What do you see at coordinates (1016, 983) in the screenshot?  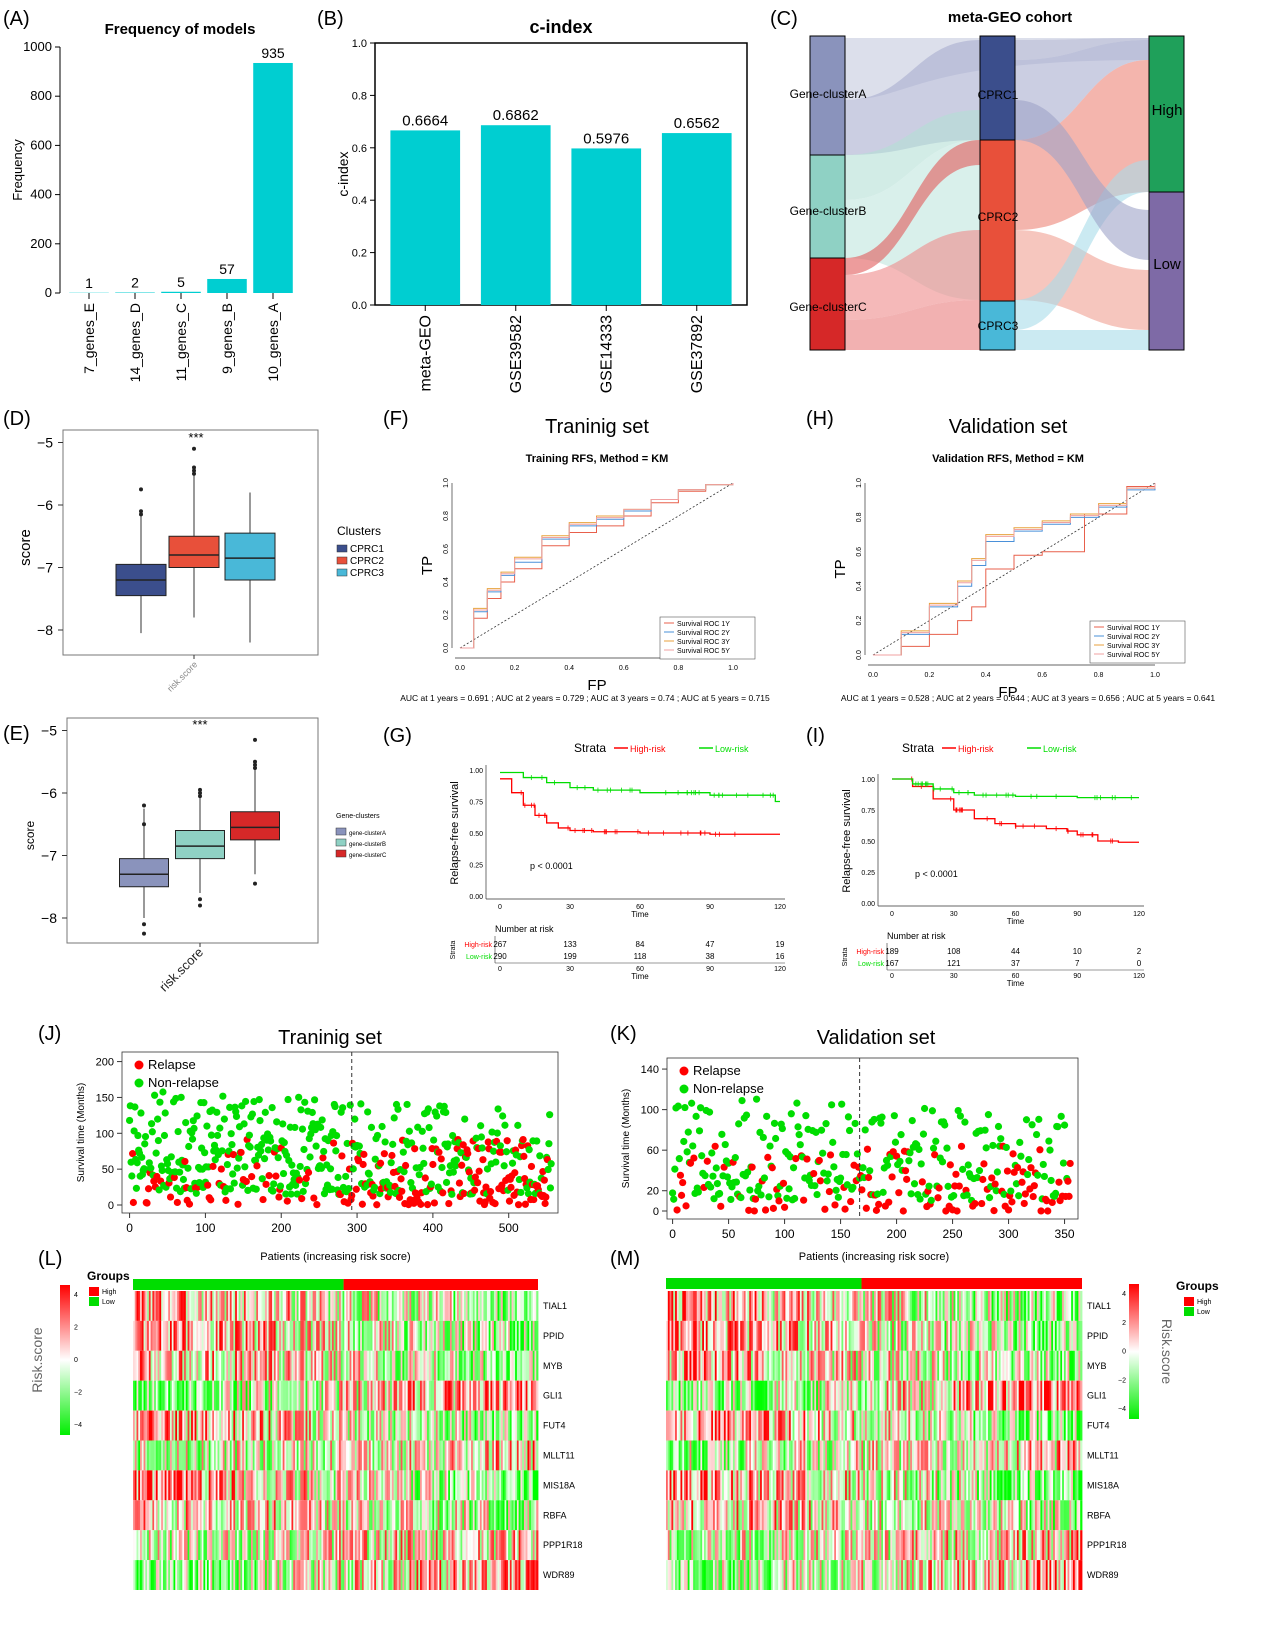 I see `risk-table-x-label: Time` at bounding box center [1016, 983].